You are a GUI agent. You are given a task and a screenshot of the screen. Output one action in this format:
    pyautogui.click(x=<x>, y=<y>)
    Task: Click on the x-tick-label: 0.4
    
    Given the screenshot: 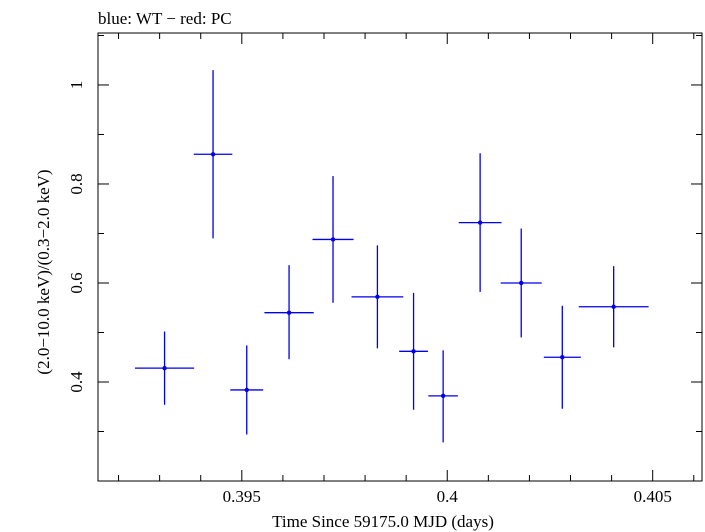 What is the action you would take?
    pyautogui.click(x=448, y=496)
    